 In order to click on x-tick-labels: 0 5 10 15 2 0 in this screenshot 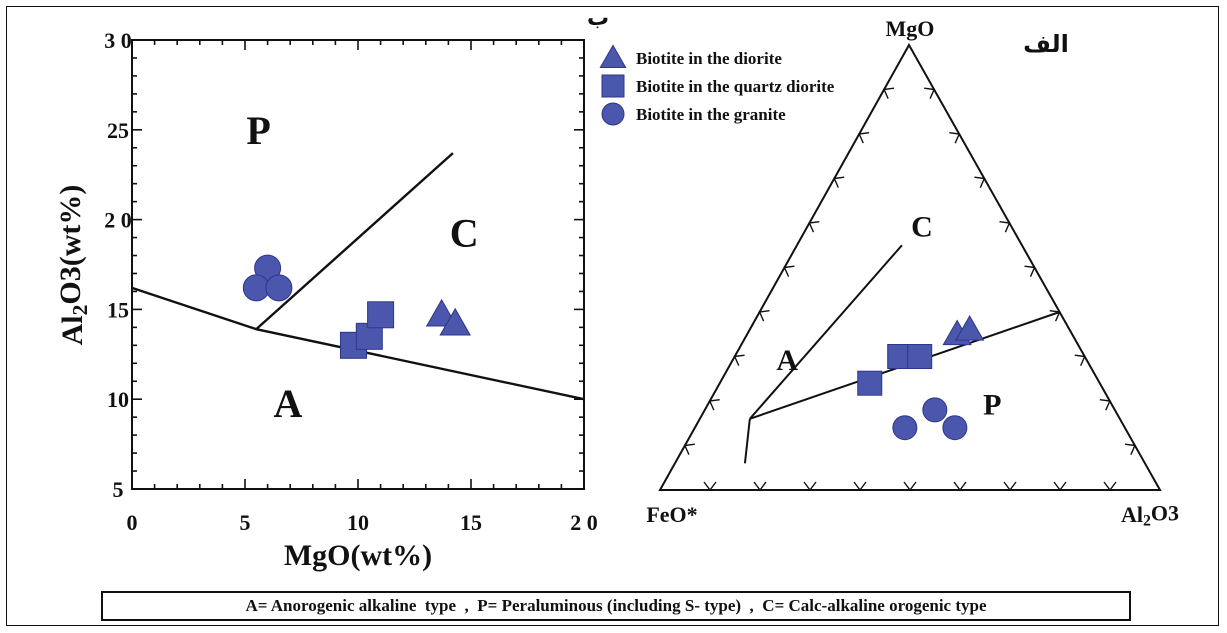, I will do `click(362, 522)`.